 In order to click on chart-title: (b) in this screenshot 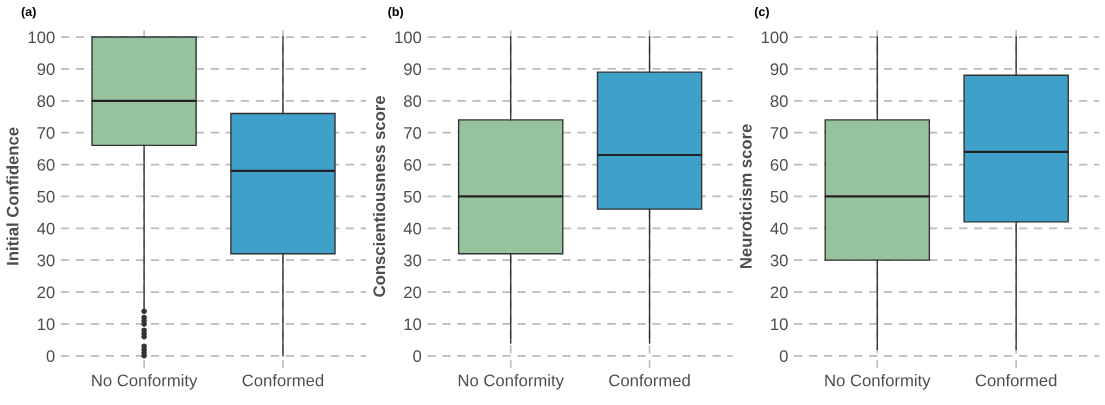, I will do `click(395, 12)`.